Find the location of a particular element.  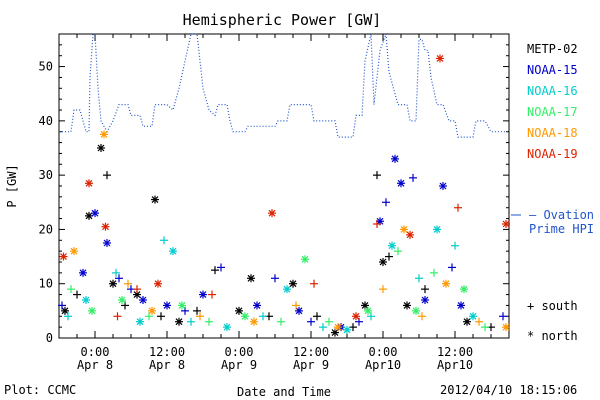

legend-entry: NOAA-19 is located at coordinates (552, 154).